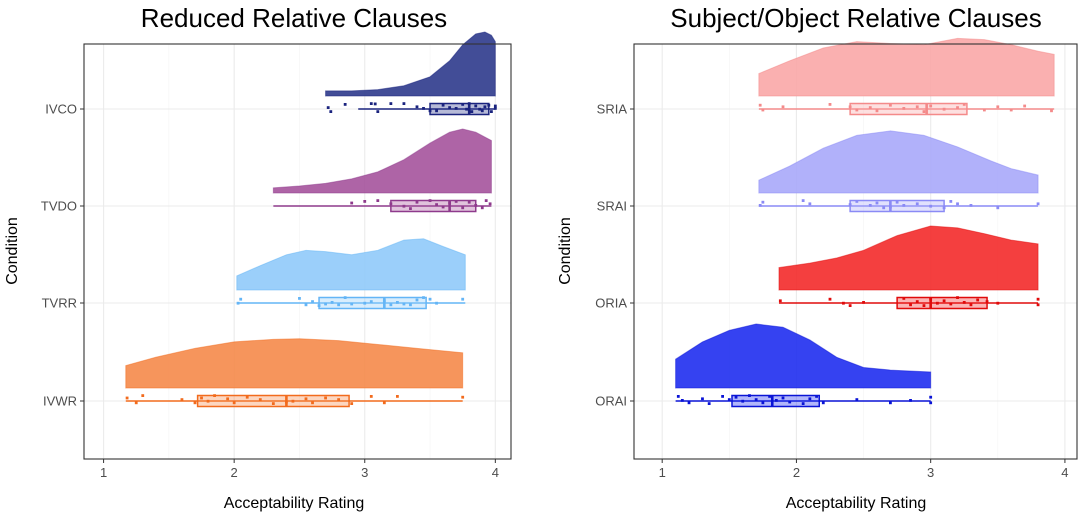  I want to click on x-tick-label: 3, so click(930, 472).